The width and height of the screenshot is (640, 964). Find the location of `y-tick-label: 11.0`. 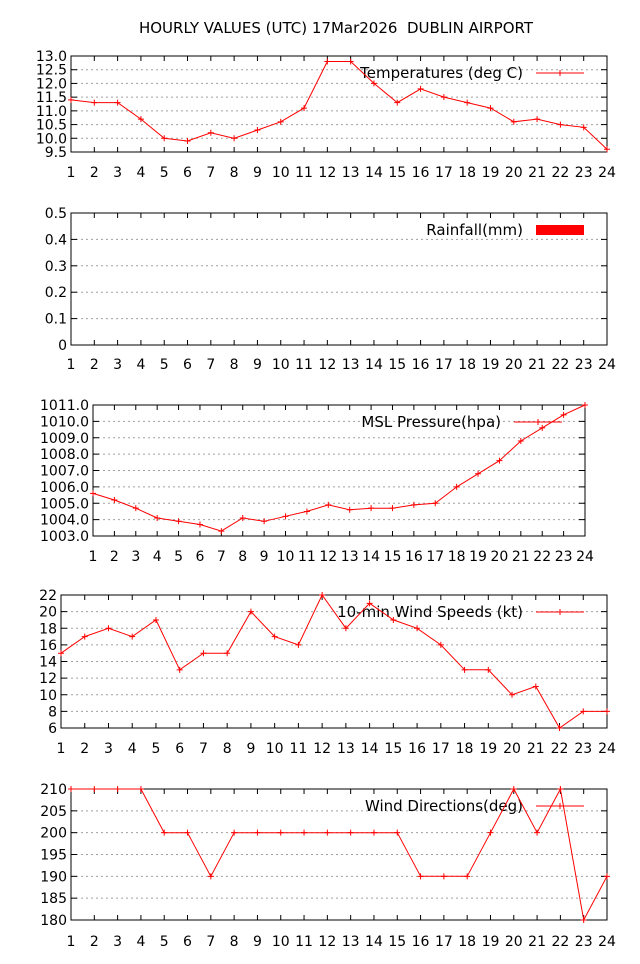

y-tick-label: 11.0 is located at coordinates (51, 112).